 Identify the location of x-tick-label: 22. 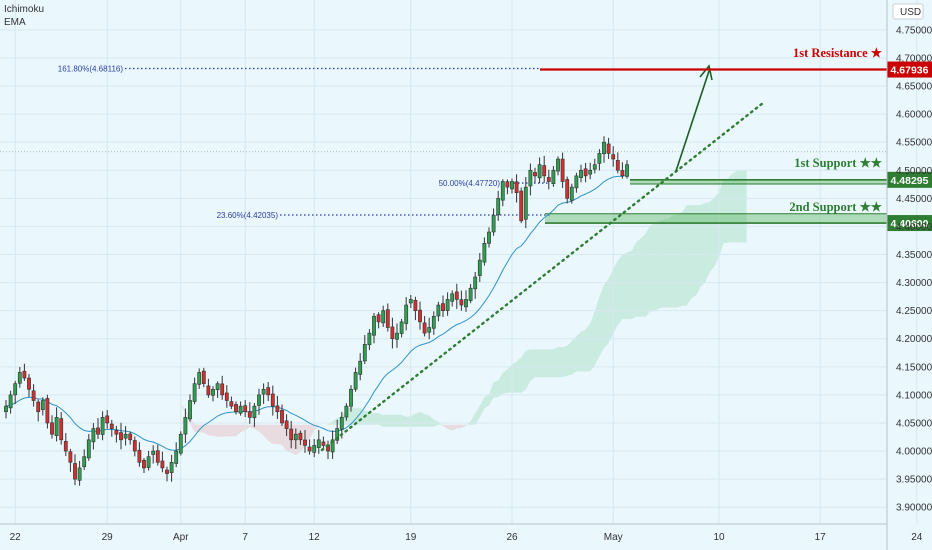
(16, 537).